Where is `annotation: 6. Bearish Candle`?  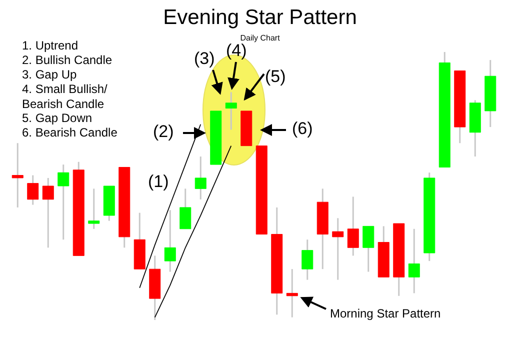 annotation: 6. Bearish Candle is located at coordinates (70, 132).